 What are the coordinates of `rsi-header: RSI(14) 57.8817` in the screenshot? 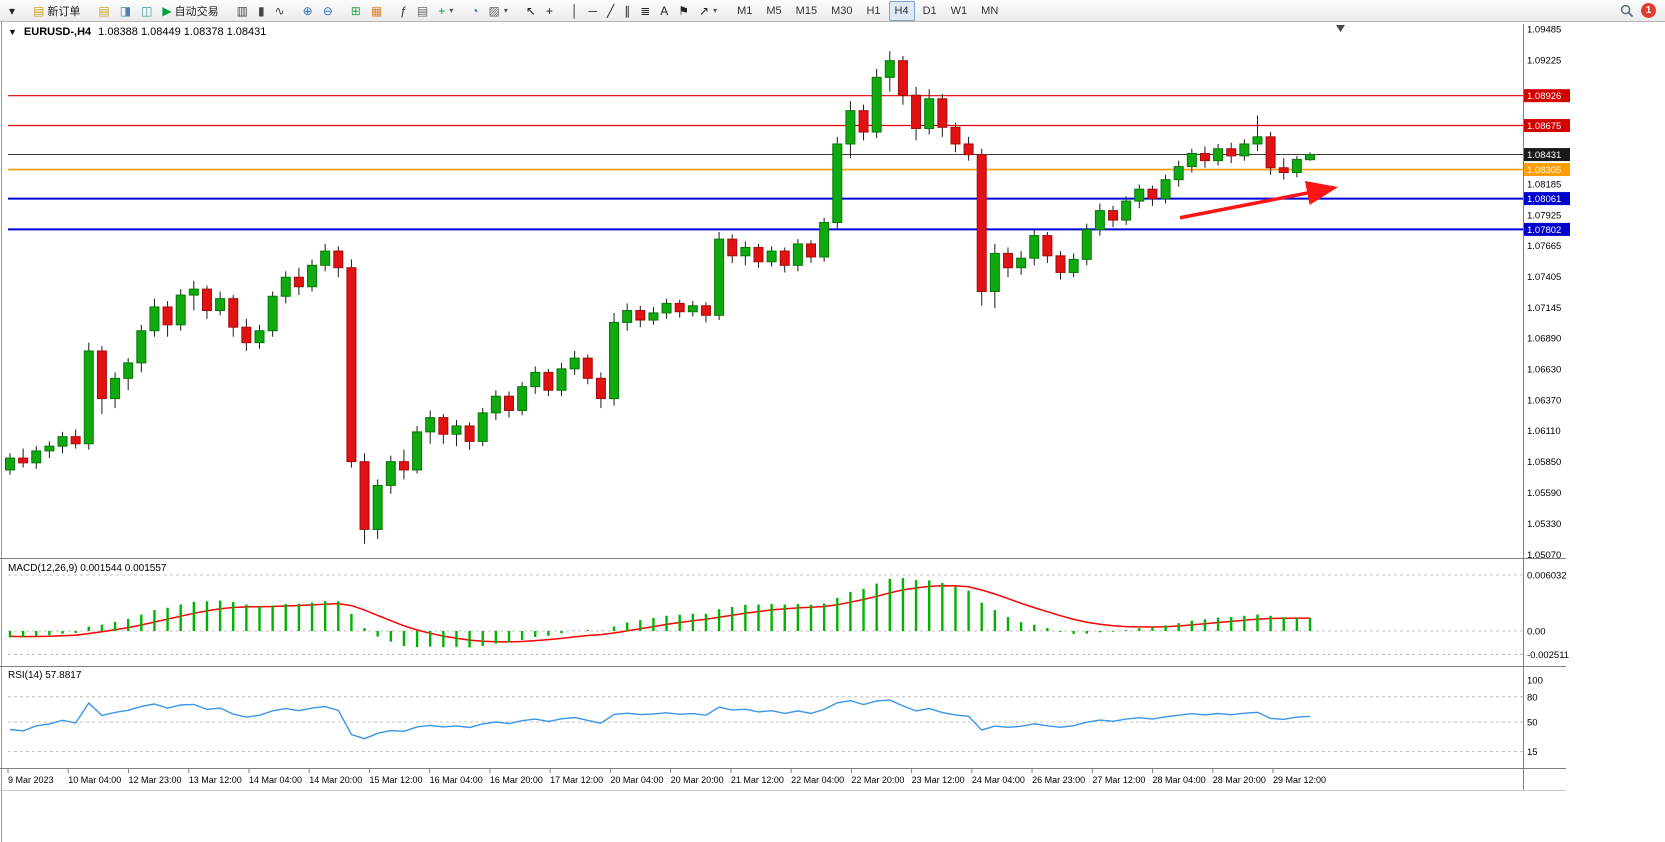 It's located at (45, 675).